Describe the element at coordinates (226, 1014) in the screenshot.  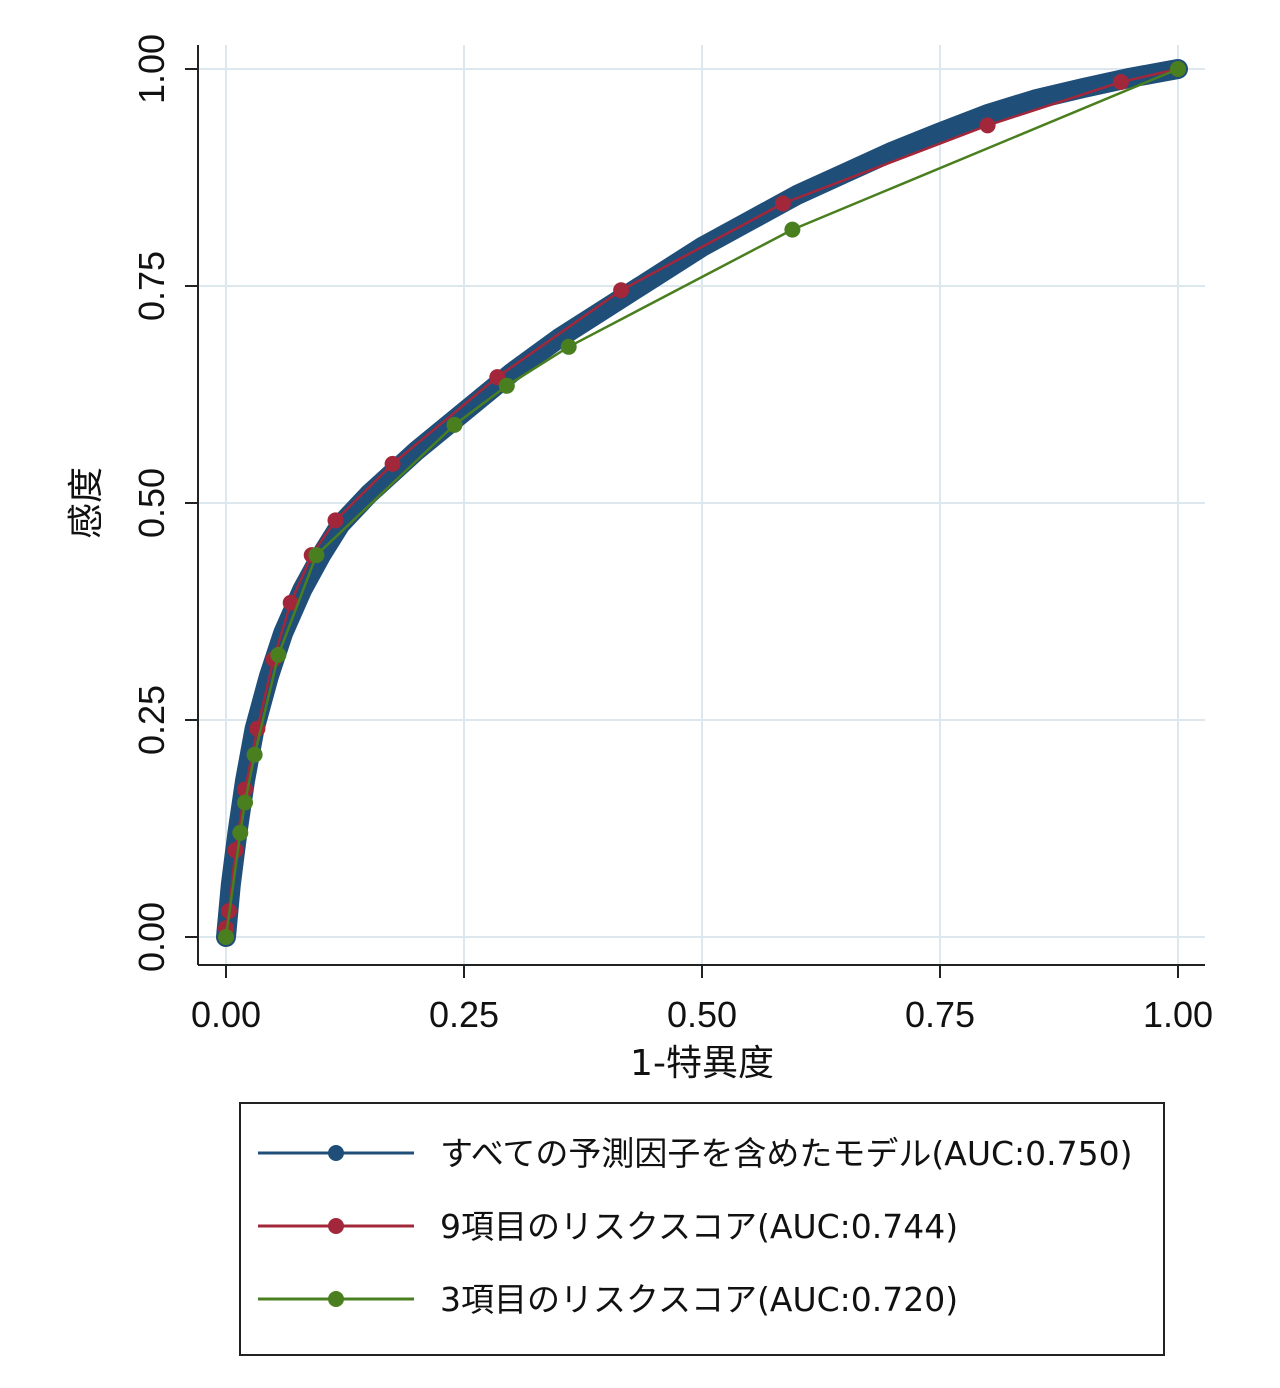
I see `x-tick-label: 0.00` at that location.